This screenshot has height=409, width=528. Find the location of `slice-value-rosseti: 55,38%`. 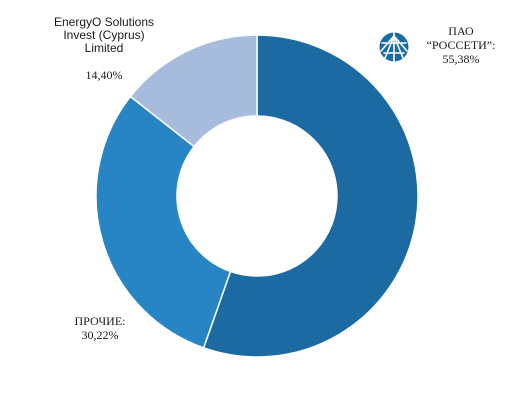

slice-value-rosseti: 55,38% is located at coordinates (461, 59).